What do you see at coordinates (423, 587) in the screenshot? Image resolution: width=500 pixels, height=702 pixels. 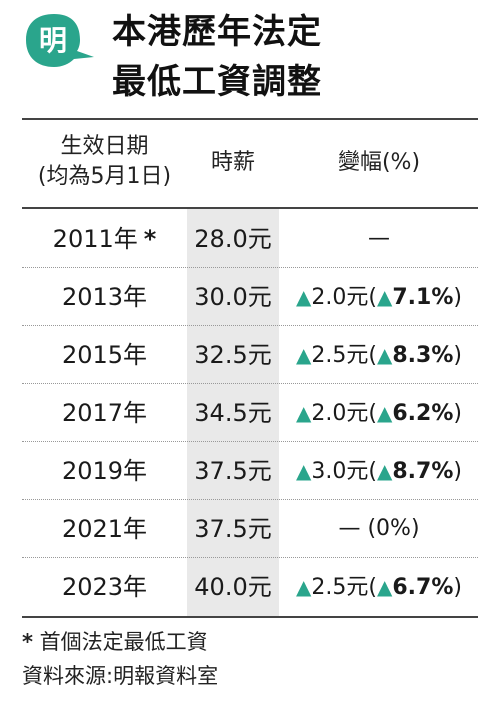 I see `change-percent: 6.7%` at bounding box center [423, 587].